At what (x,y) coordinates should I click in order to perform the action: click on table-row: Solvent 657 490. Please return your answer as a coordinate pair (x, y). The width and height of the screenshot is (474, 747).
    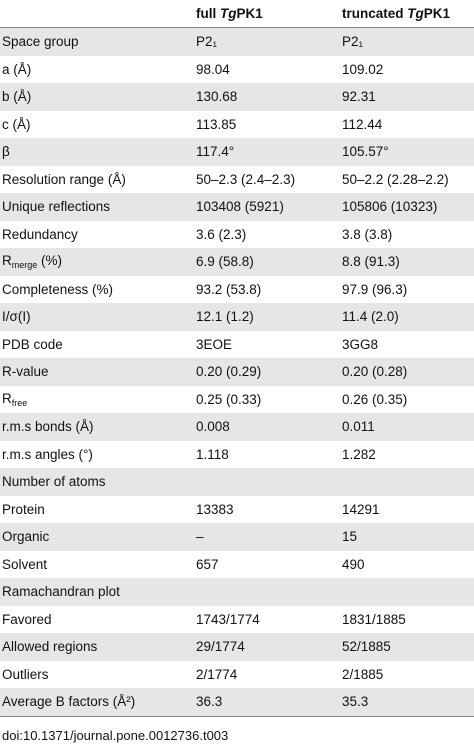
    Looking at the image, I should click on (237, 565).